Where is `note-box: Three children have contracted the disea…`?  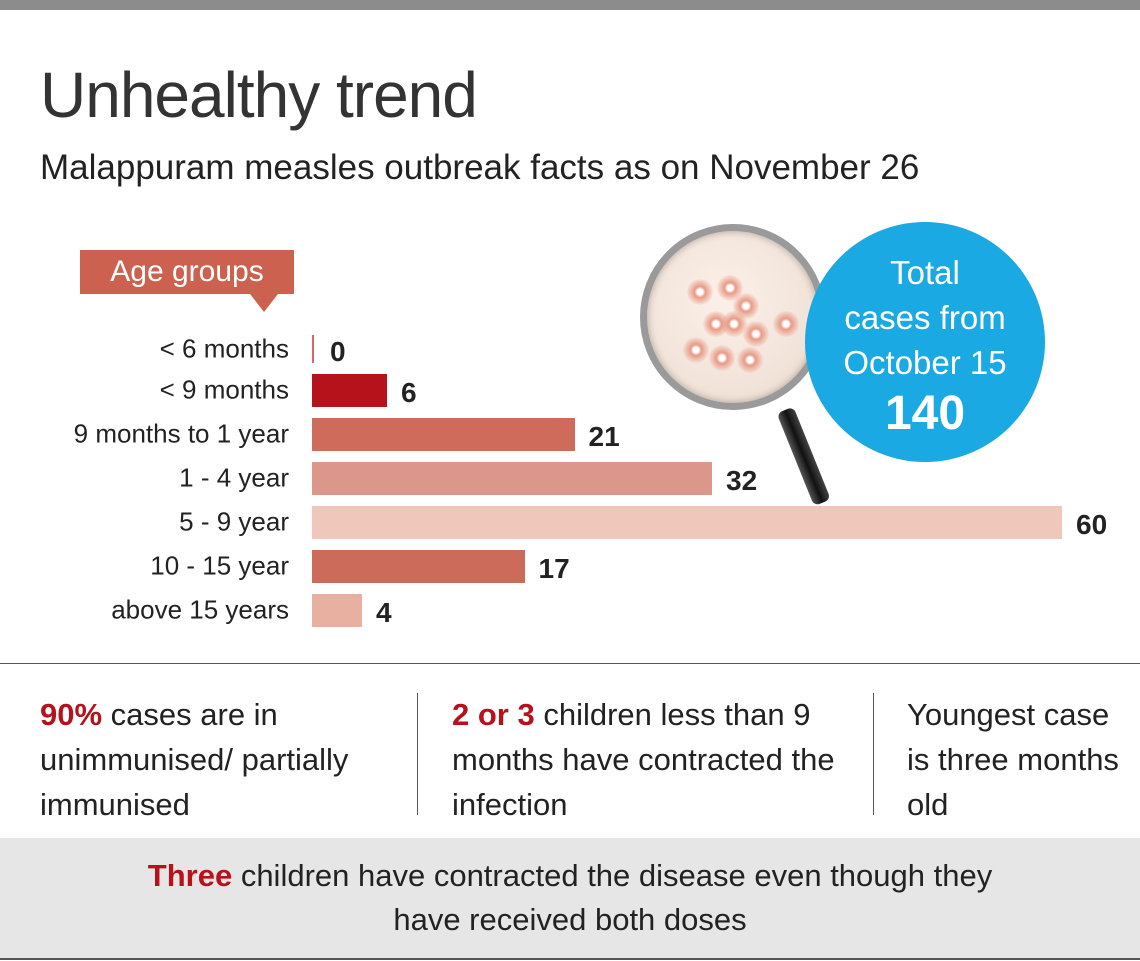
note-box: Three children have contracted the disea… is located at coordinates (570, 898).